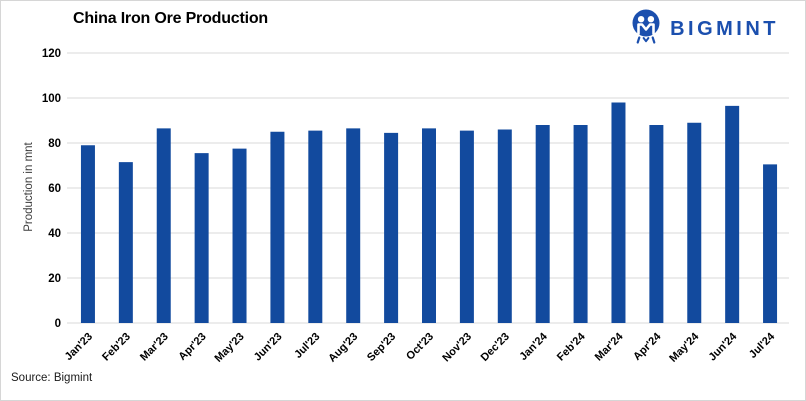 The width and height of the screenshot is (806, 401). What do you see at coordinates (762, 345) in the screenshot?
I see `x-tick-label: Jul'24` at bounding box center [762, 345].